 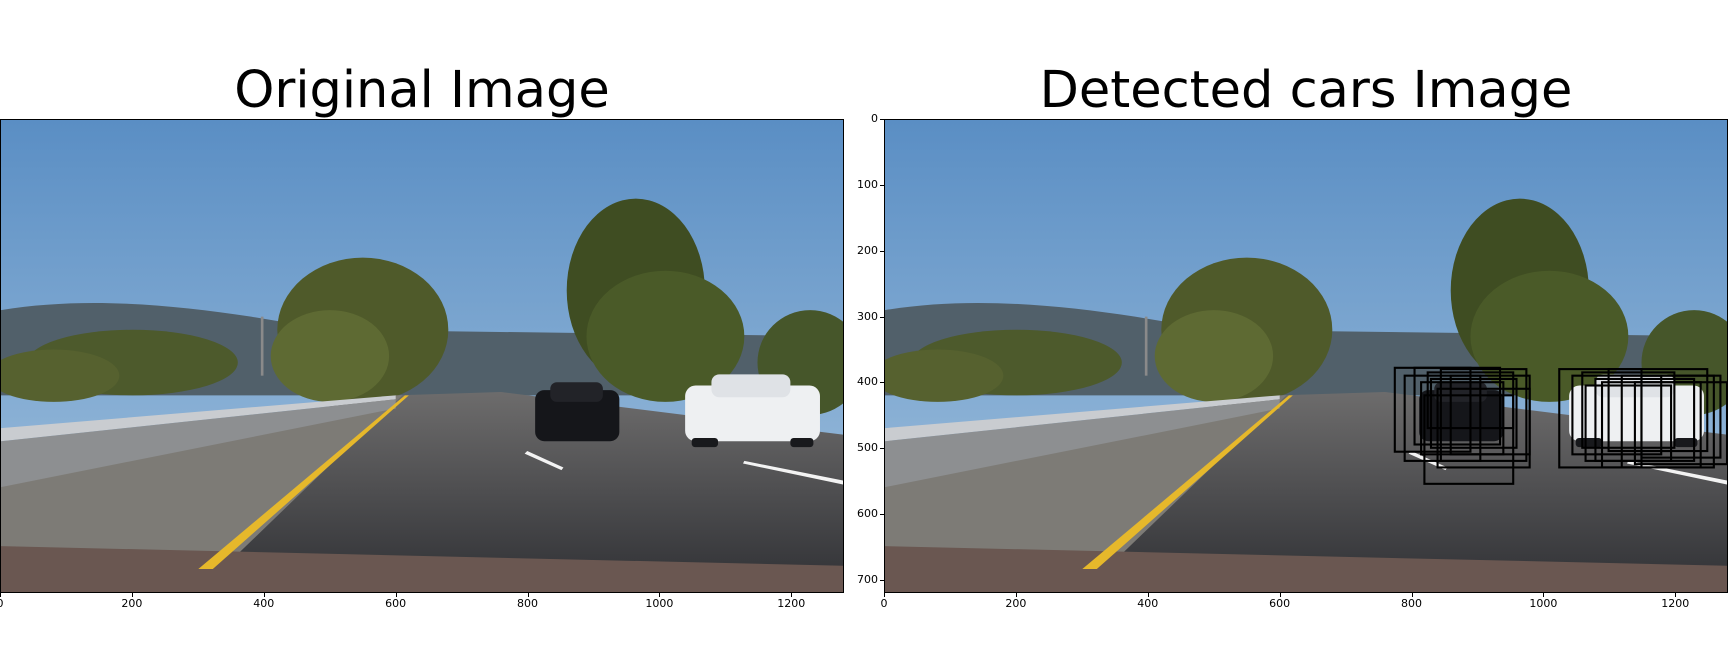 I want to click on y-tick-label: 400, so click(x=867, y=382).